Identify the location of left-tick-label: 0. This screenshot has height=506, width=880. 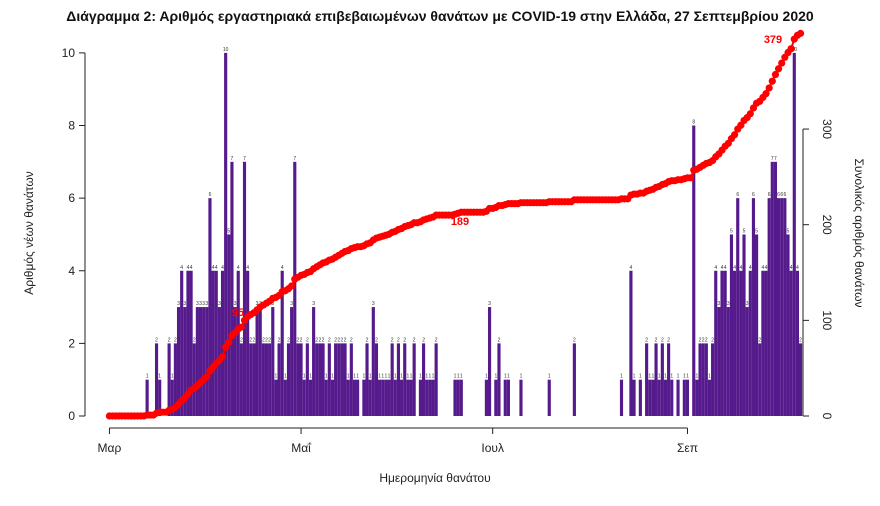
(71, 416).